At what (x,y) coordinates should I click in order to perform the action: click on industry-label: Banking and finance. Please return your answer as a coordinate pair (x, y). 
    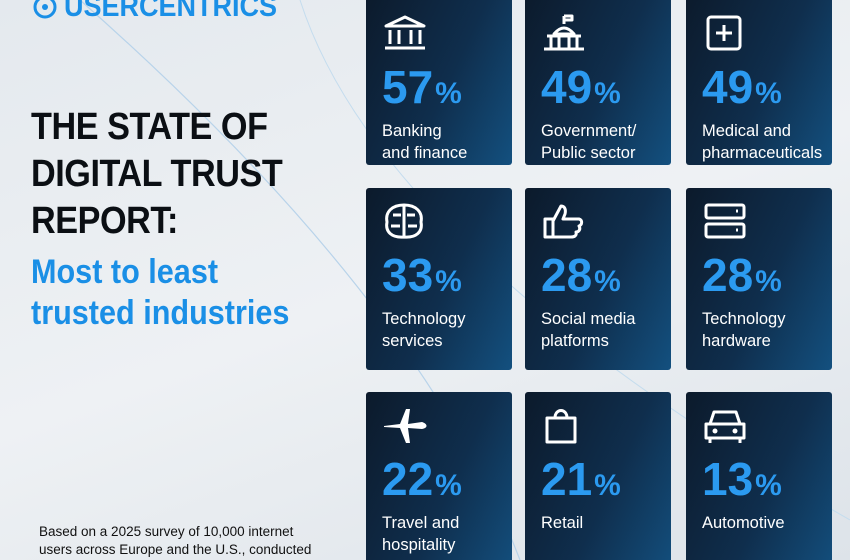
    Looking at the image, I should click on (424, 142).